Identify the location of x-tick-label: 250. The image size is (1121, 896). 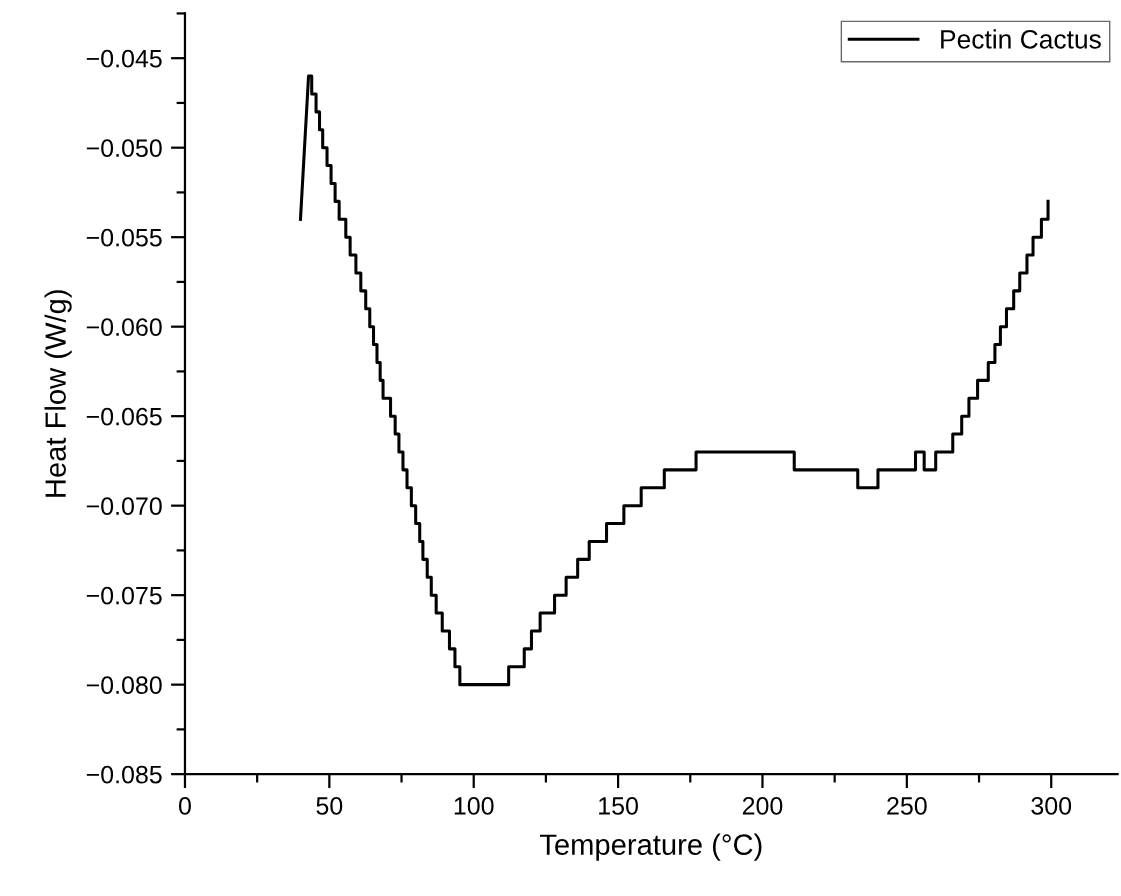
(907, 806).